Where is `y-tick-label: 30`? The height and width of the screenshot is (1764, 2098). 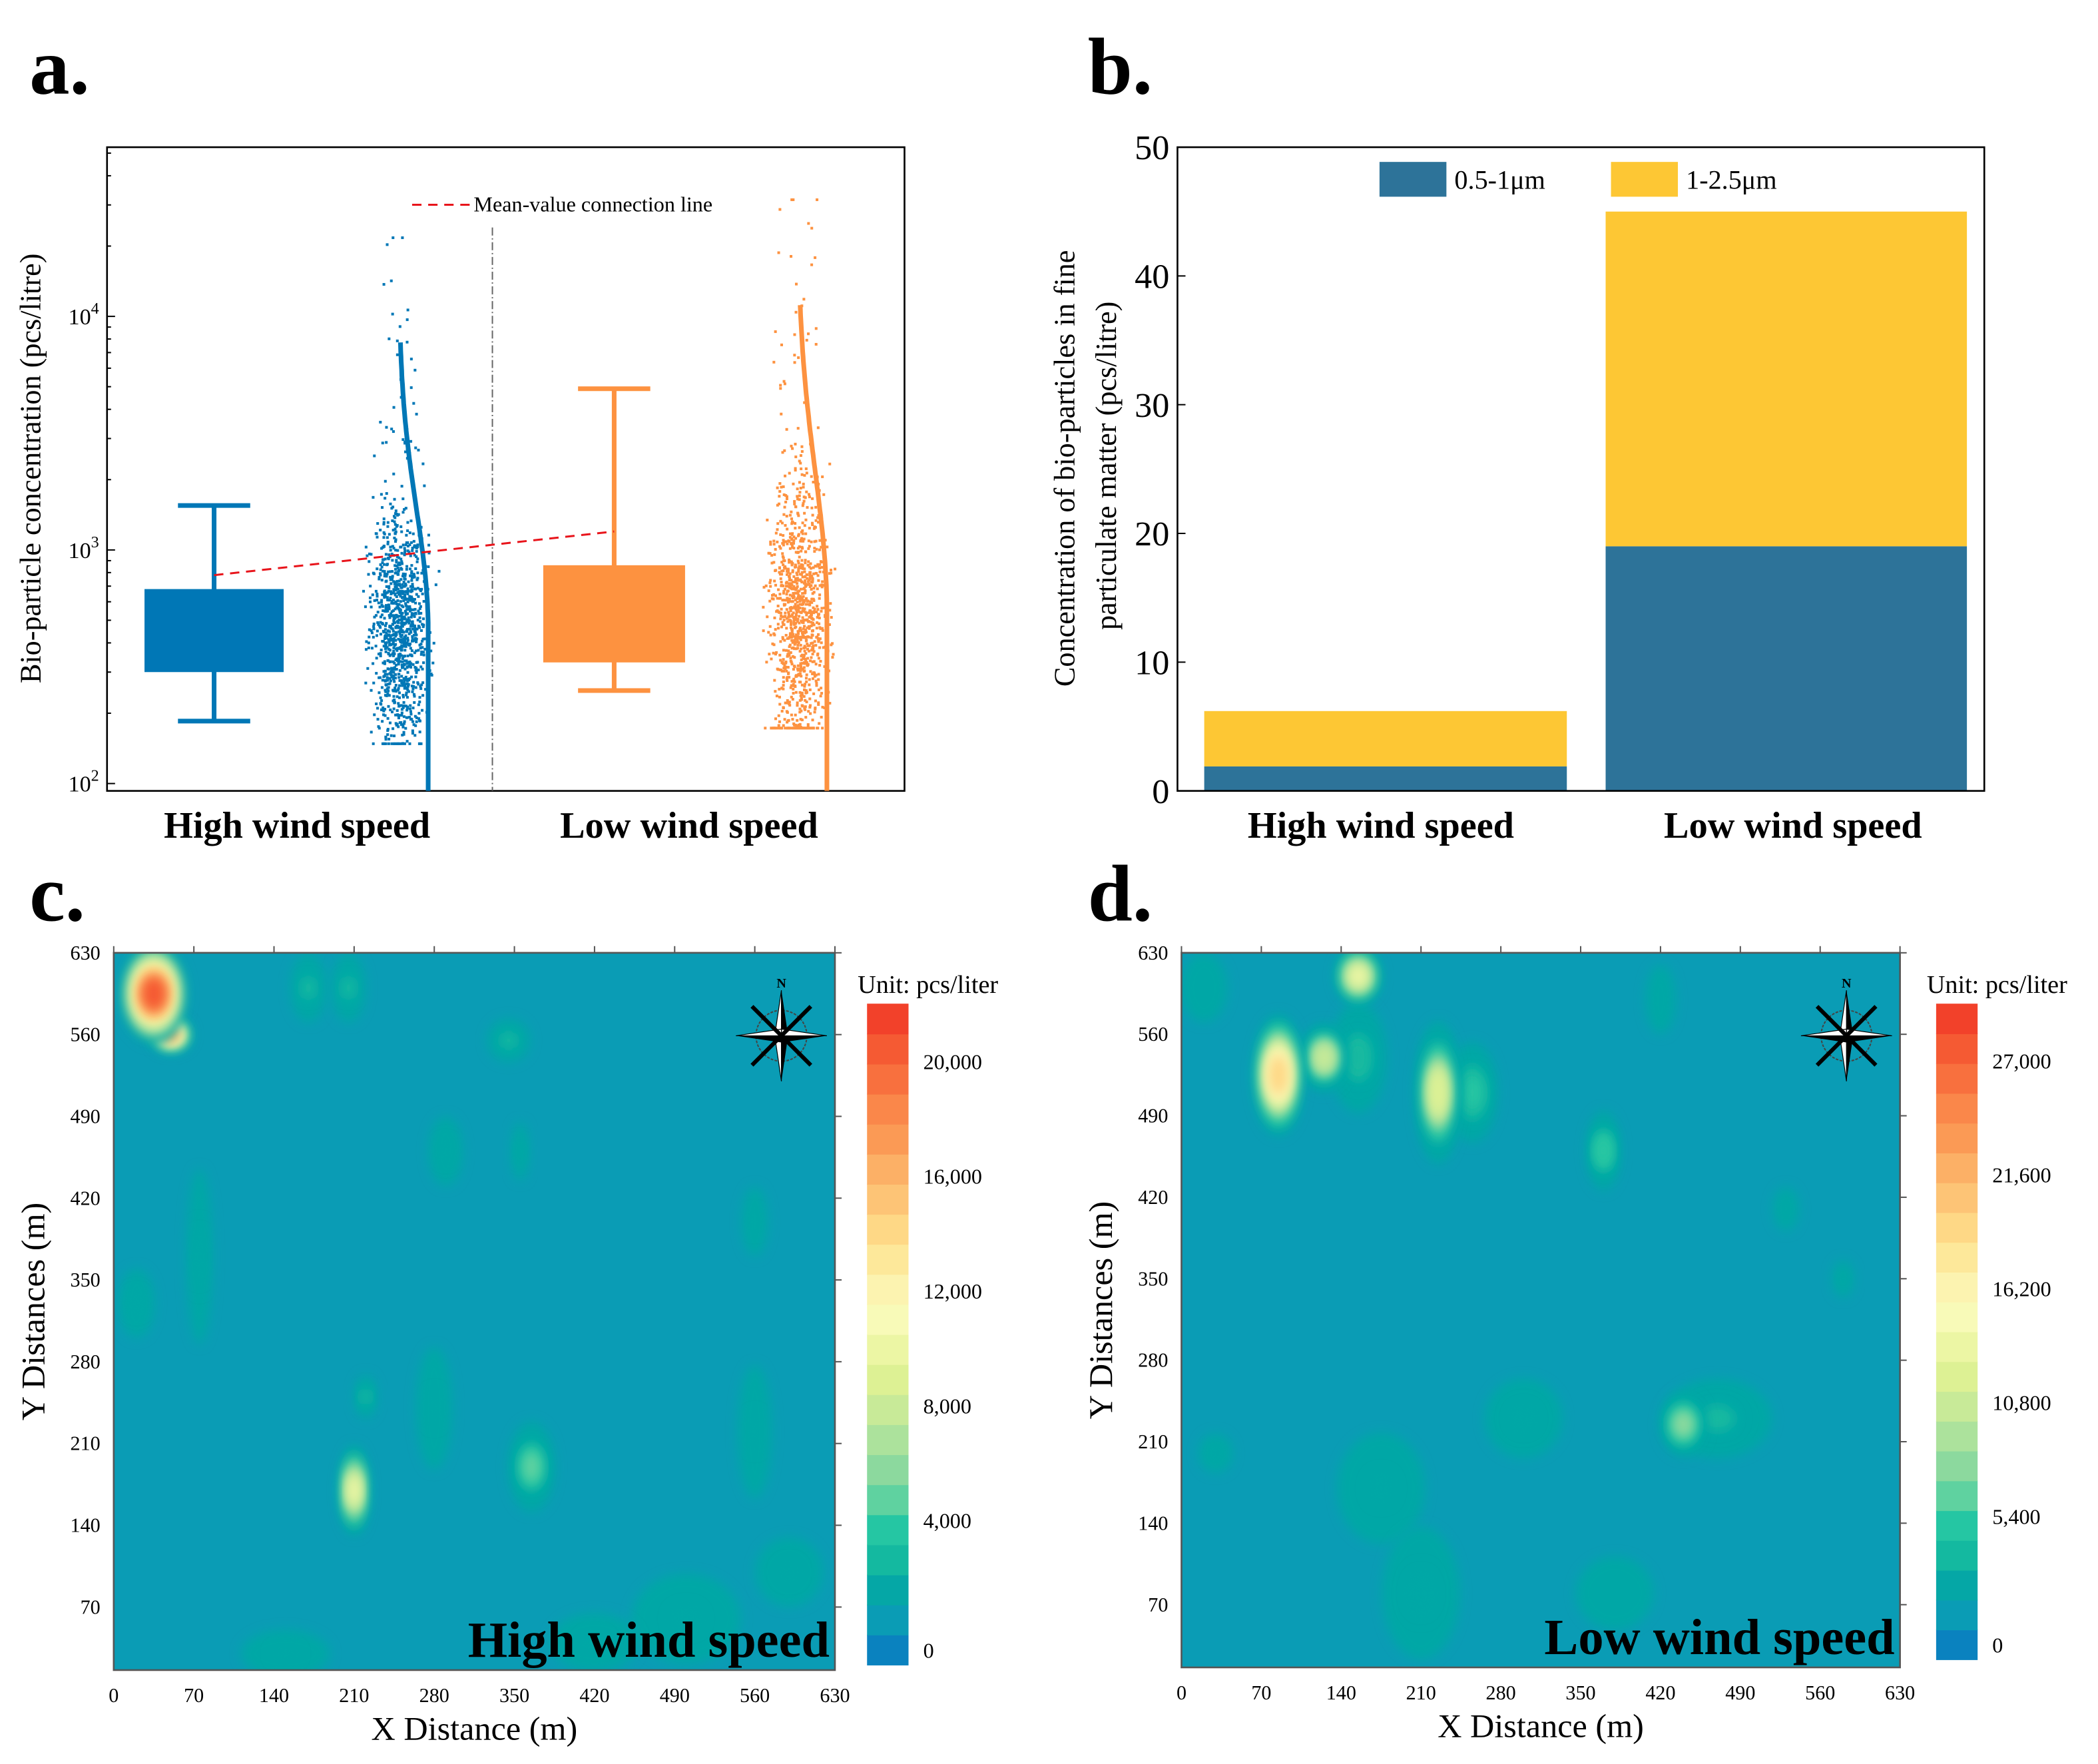 y-tick-label: 30 is located at coordinates (1152, 405).